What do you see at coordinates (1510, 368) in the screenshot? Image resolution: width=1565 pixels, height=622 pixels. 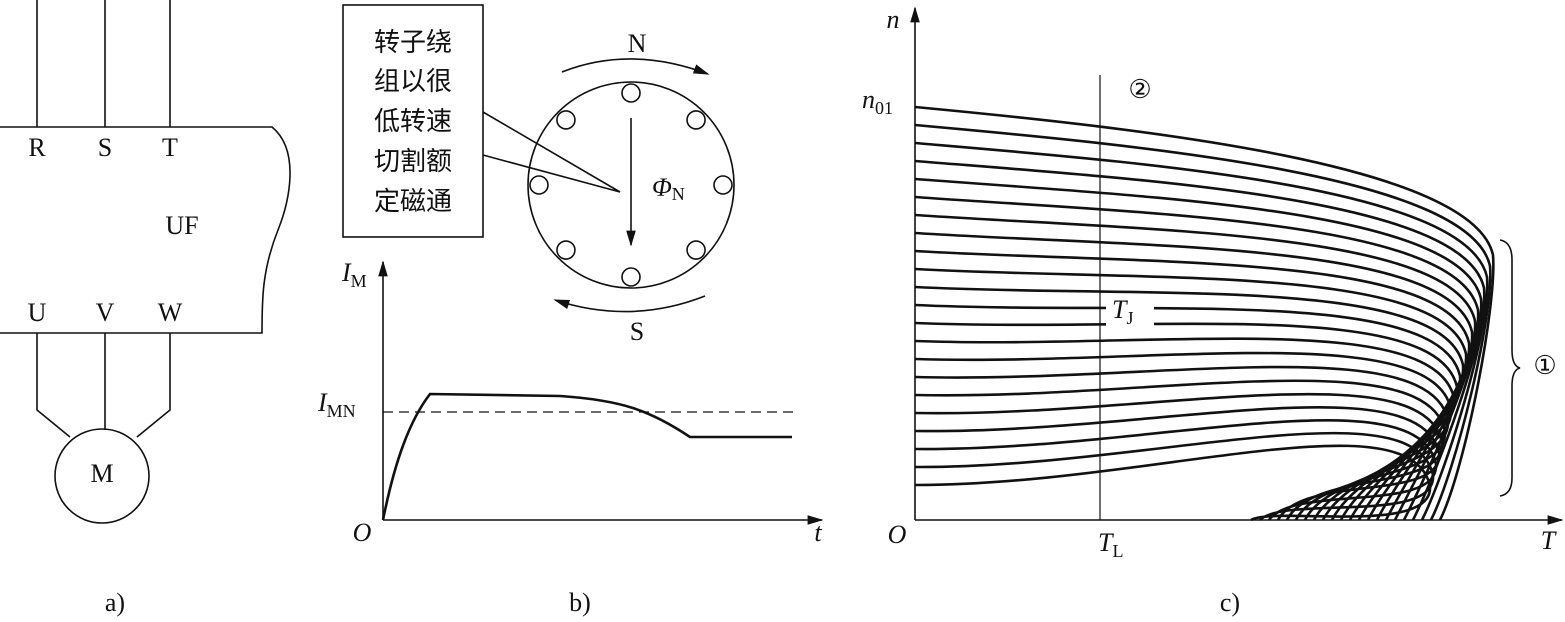 I see `bracket` at bounding box center [1510, 368].